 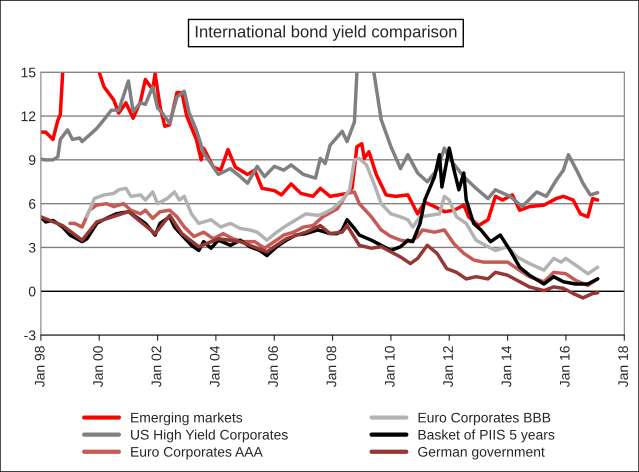 What do you see at coordinates (484, 419) in the screenshot?
I see `legend-label: Euro Corporates BBB` at bounding box center [484, 419].